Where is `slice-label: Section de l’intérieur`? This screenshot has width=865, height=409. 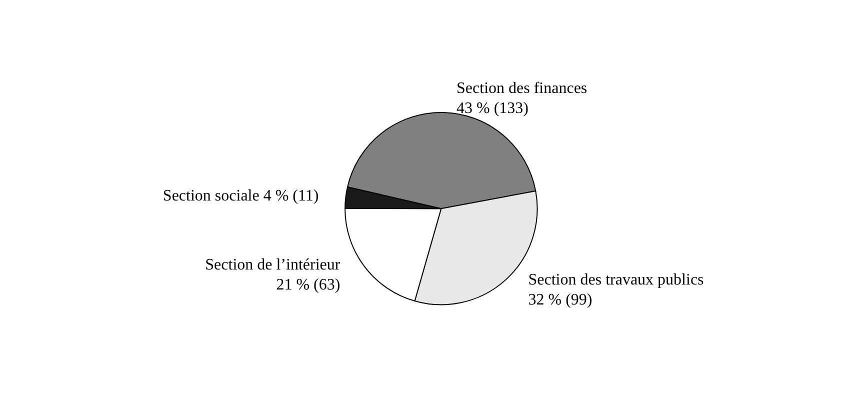
slice-label: Section de l’intérieur is located at coordinates (273, 265).